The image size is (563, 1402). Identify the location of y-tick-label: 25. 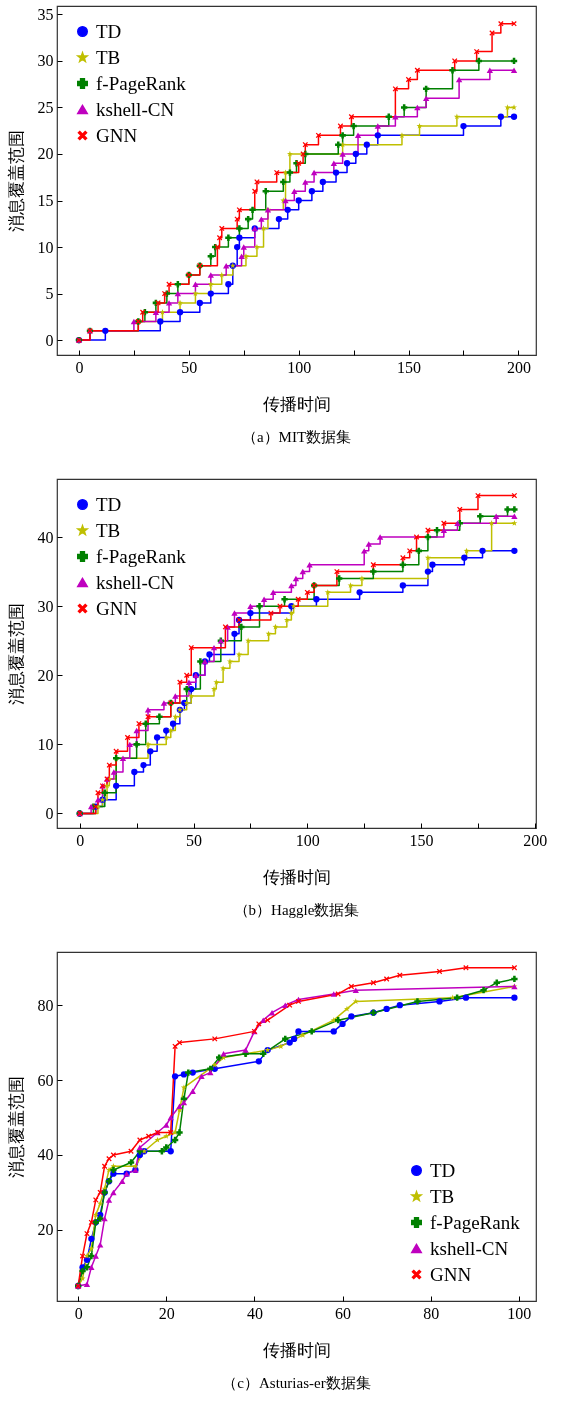
(45, 107).